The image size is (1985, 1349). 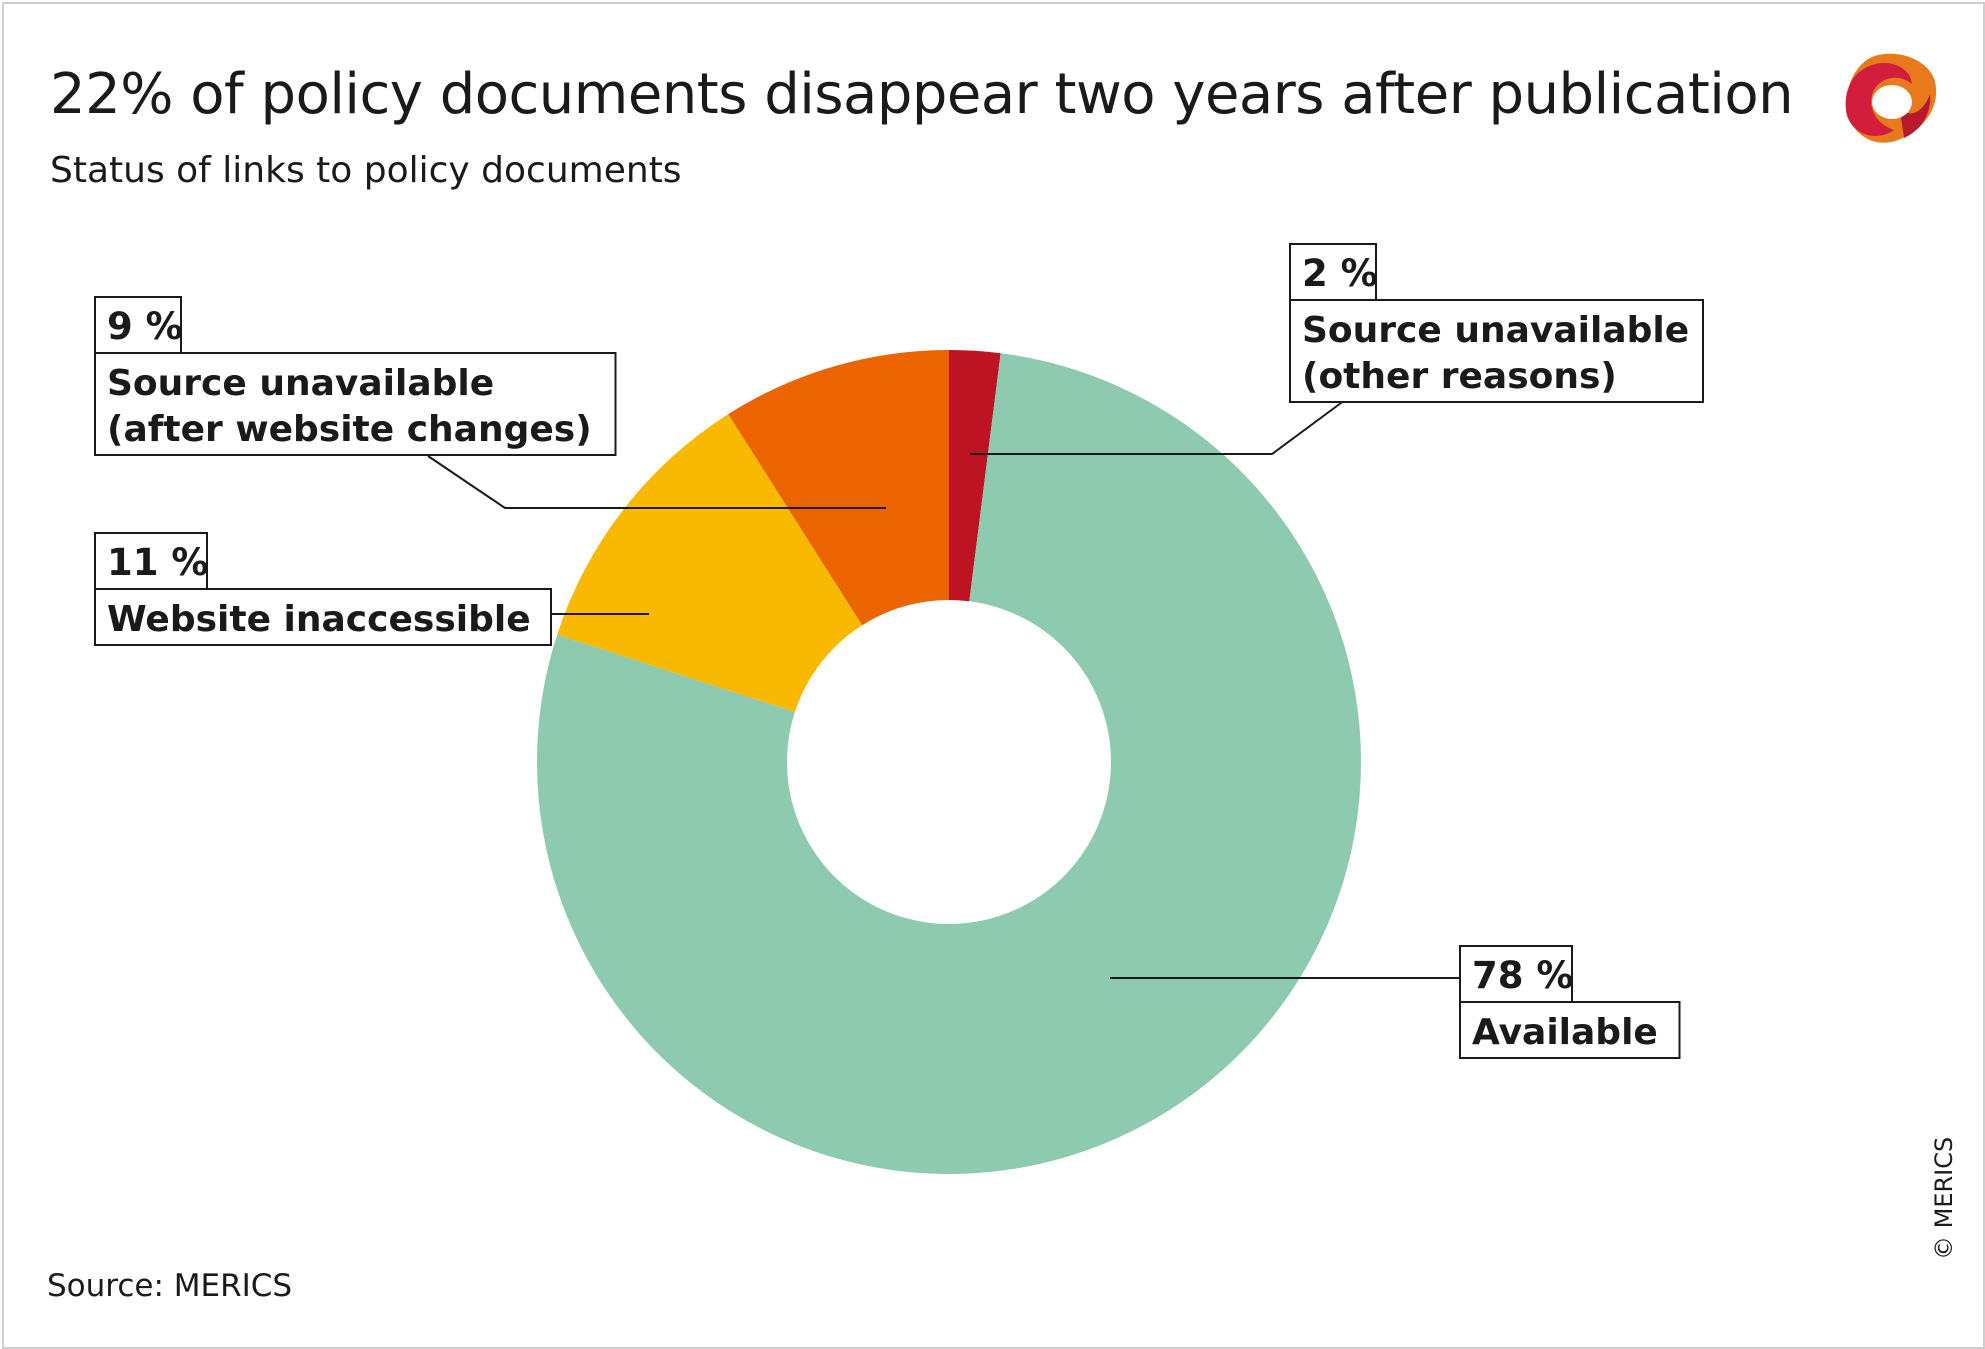 What do you see at coordinates (366, 170) in the screenshot?
I see `chart-subtitle: Status of links to policy documents` at bounding box center [366, 170].